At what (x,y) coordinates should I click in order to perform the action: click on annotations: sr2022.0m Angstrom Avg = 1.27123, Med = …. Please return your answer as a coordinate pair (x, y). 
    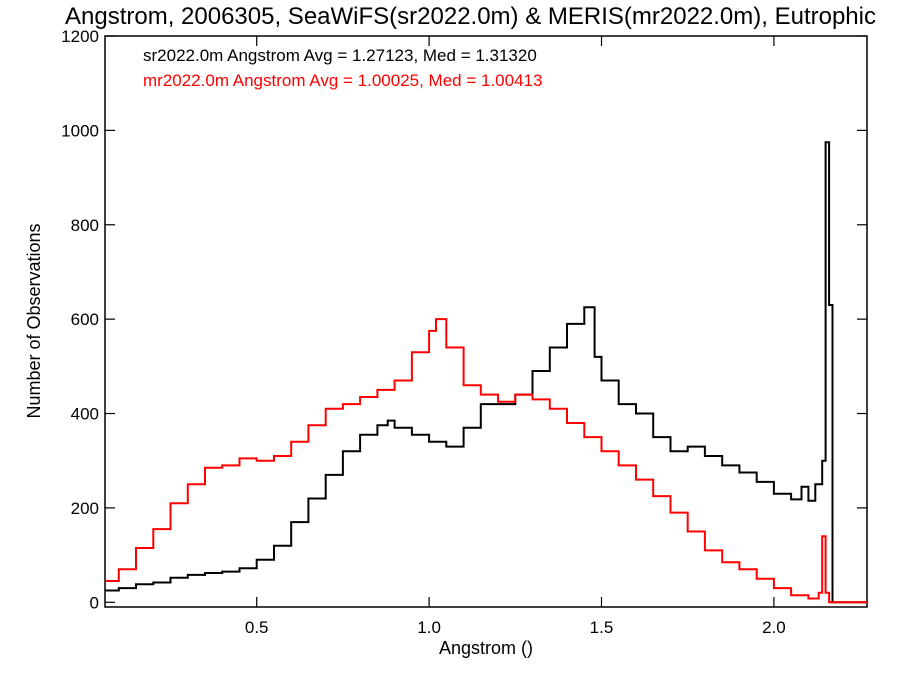
    Looking at the image, I should click on (342, 68).